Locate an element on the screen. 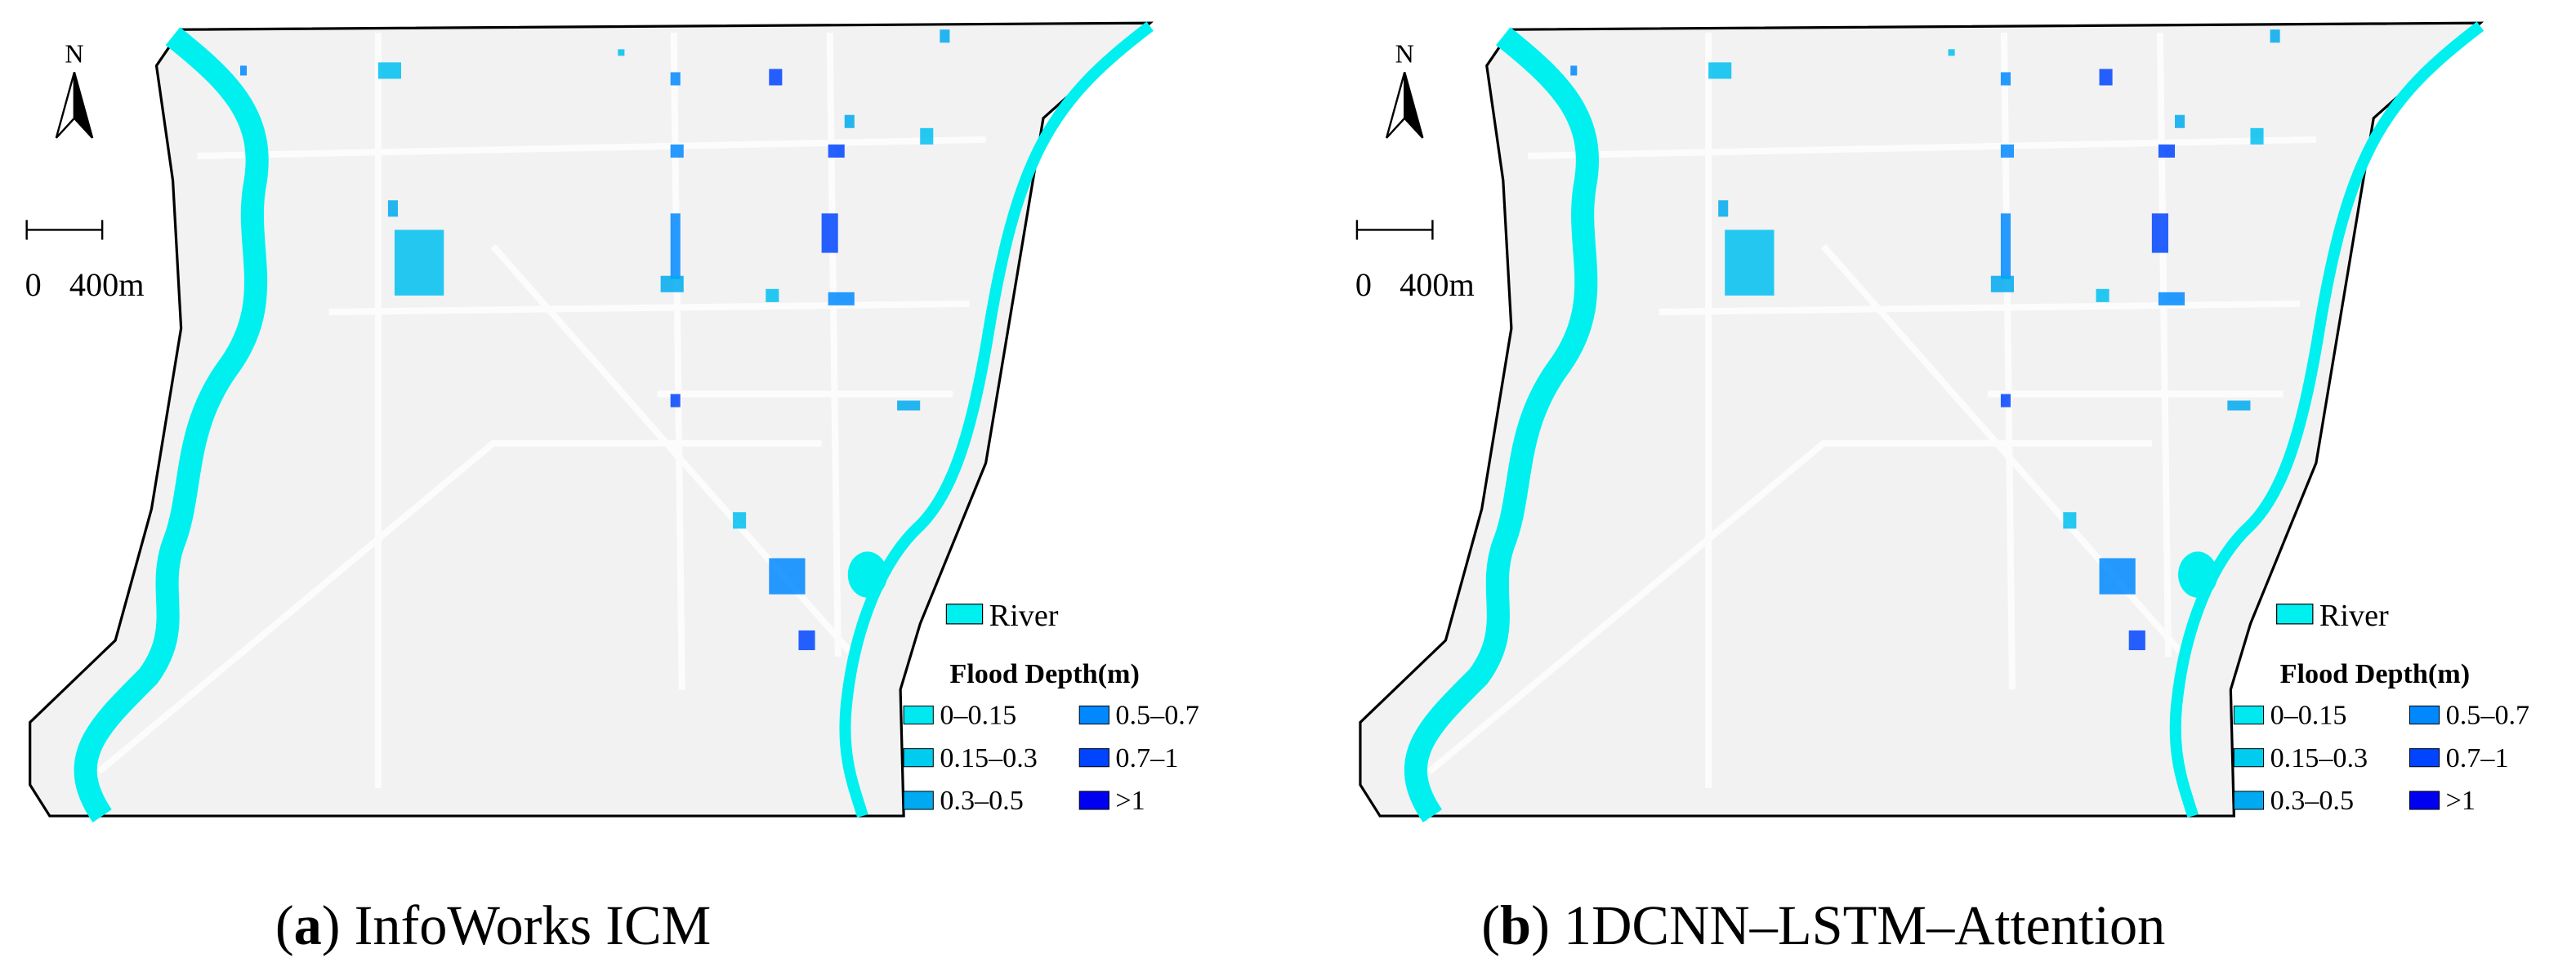 This screenshot has width=2576, height=967. legend-label: 0.3–0.5 is located at coordinates (982, 801).